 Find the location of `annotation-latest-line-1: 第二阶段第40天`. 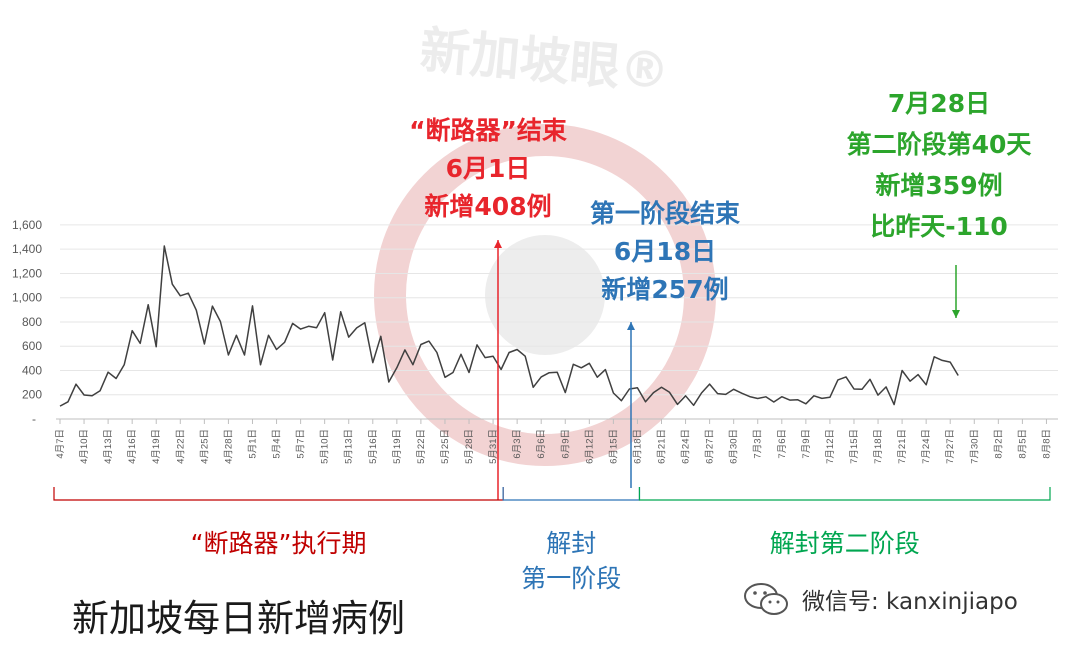

annotation-latest-line-1: 第二阶段第40天 is located at coordinates (939, 144).